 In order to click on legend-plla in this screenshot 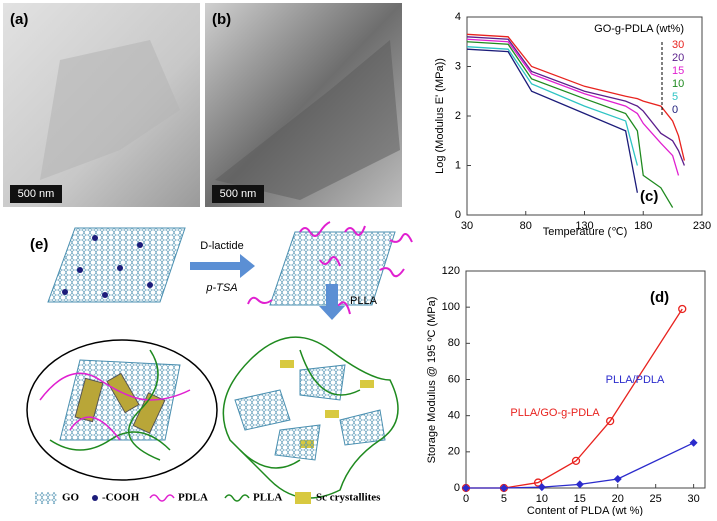, I will do `click(237, 498)`.